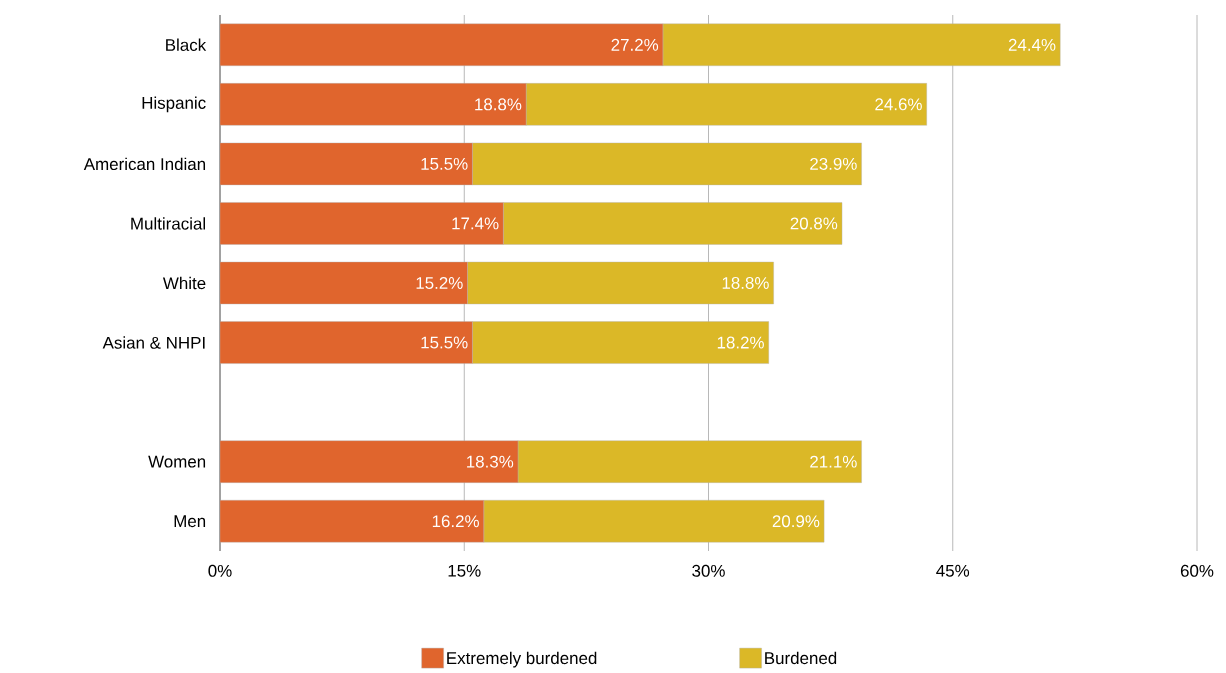 Image resolution: width=1226 pixels, height=673 pixels. Describe the element at coordinates (796, 521) in the screenshot. I see `data-label: 20.9%` at that location.